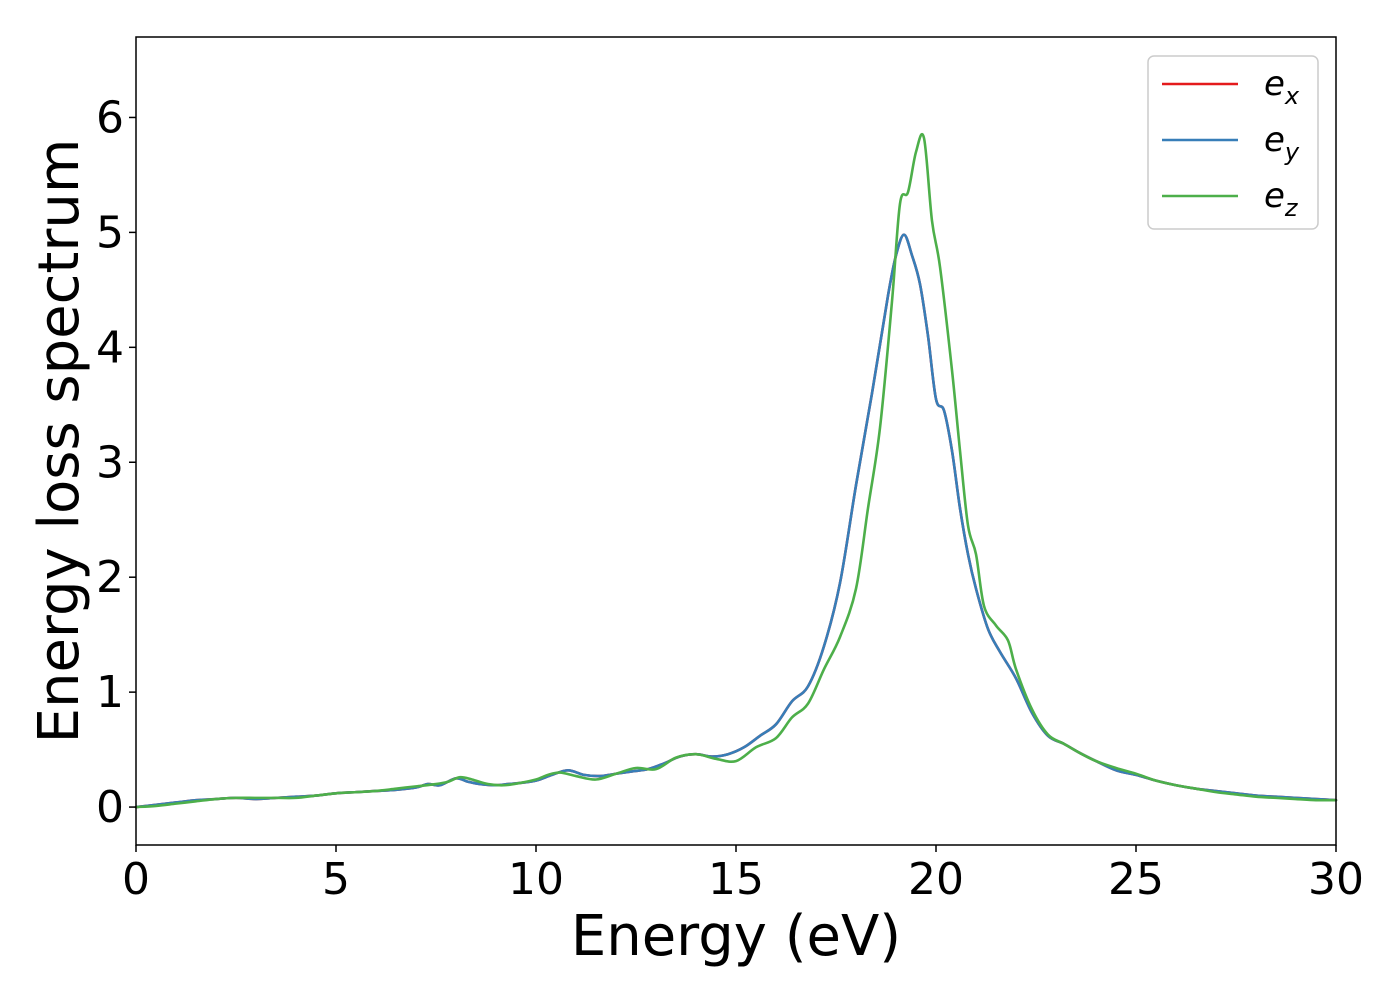 Image resolution: width=1400 pixels, height=1000 pixels. I want to click on y-axis-ticks: 0 1 2 3 4 5 6, so click(116, 462).